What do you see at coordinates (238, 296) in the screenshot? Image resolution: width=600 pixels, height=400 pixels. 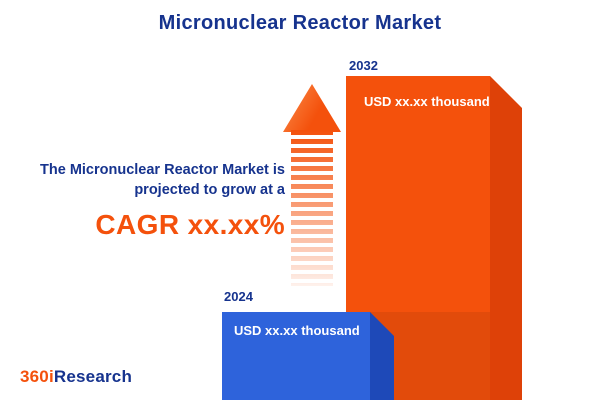 I see `bar-2024-year-label: 2024` at bounding box center [238, 296].